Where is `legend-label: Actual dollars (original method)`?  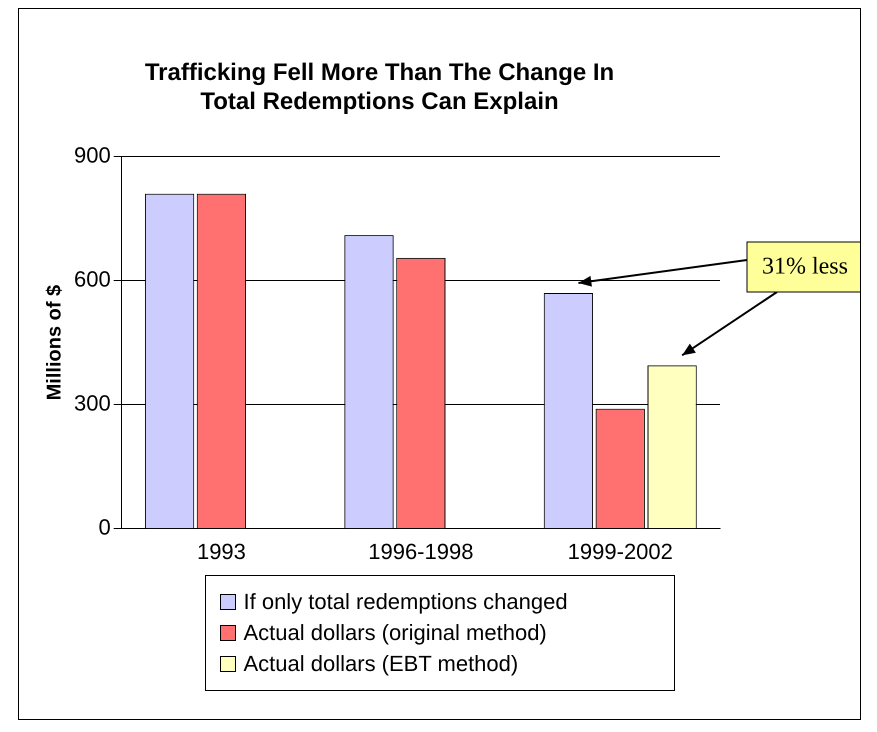 legend-label: Actual dollars (original method) is located at coordinates (395, 633).